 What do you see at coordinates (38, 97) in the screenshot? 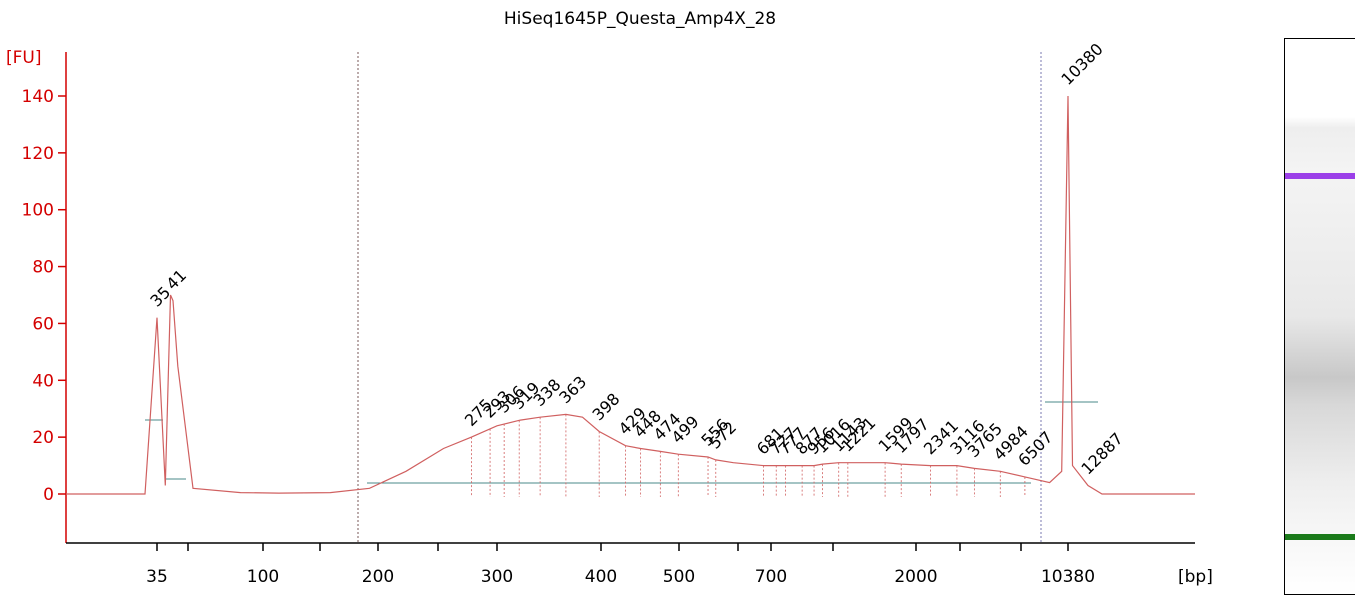
I see `y-tick-label: 140` at bounding box center [38, 97].